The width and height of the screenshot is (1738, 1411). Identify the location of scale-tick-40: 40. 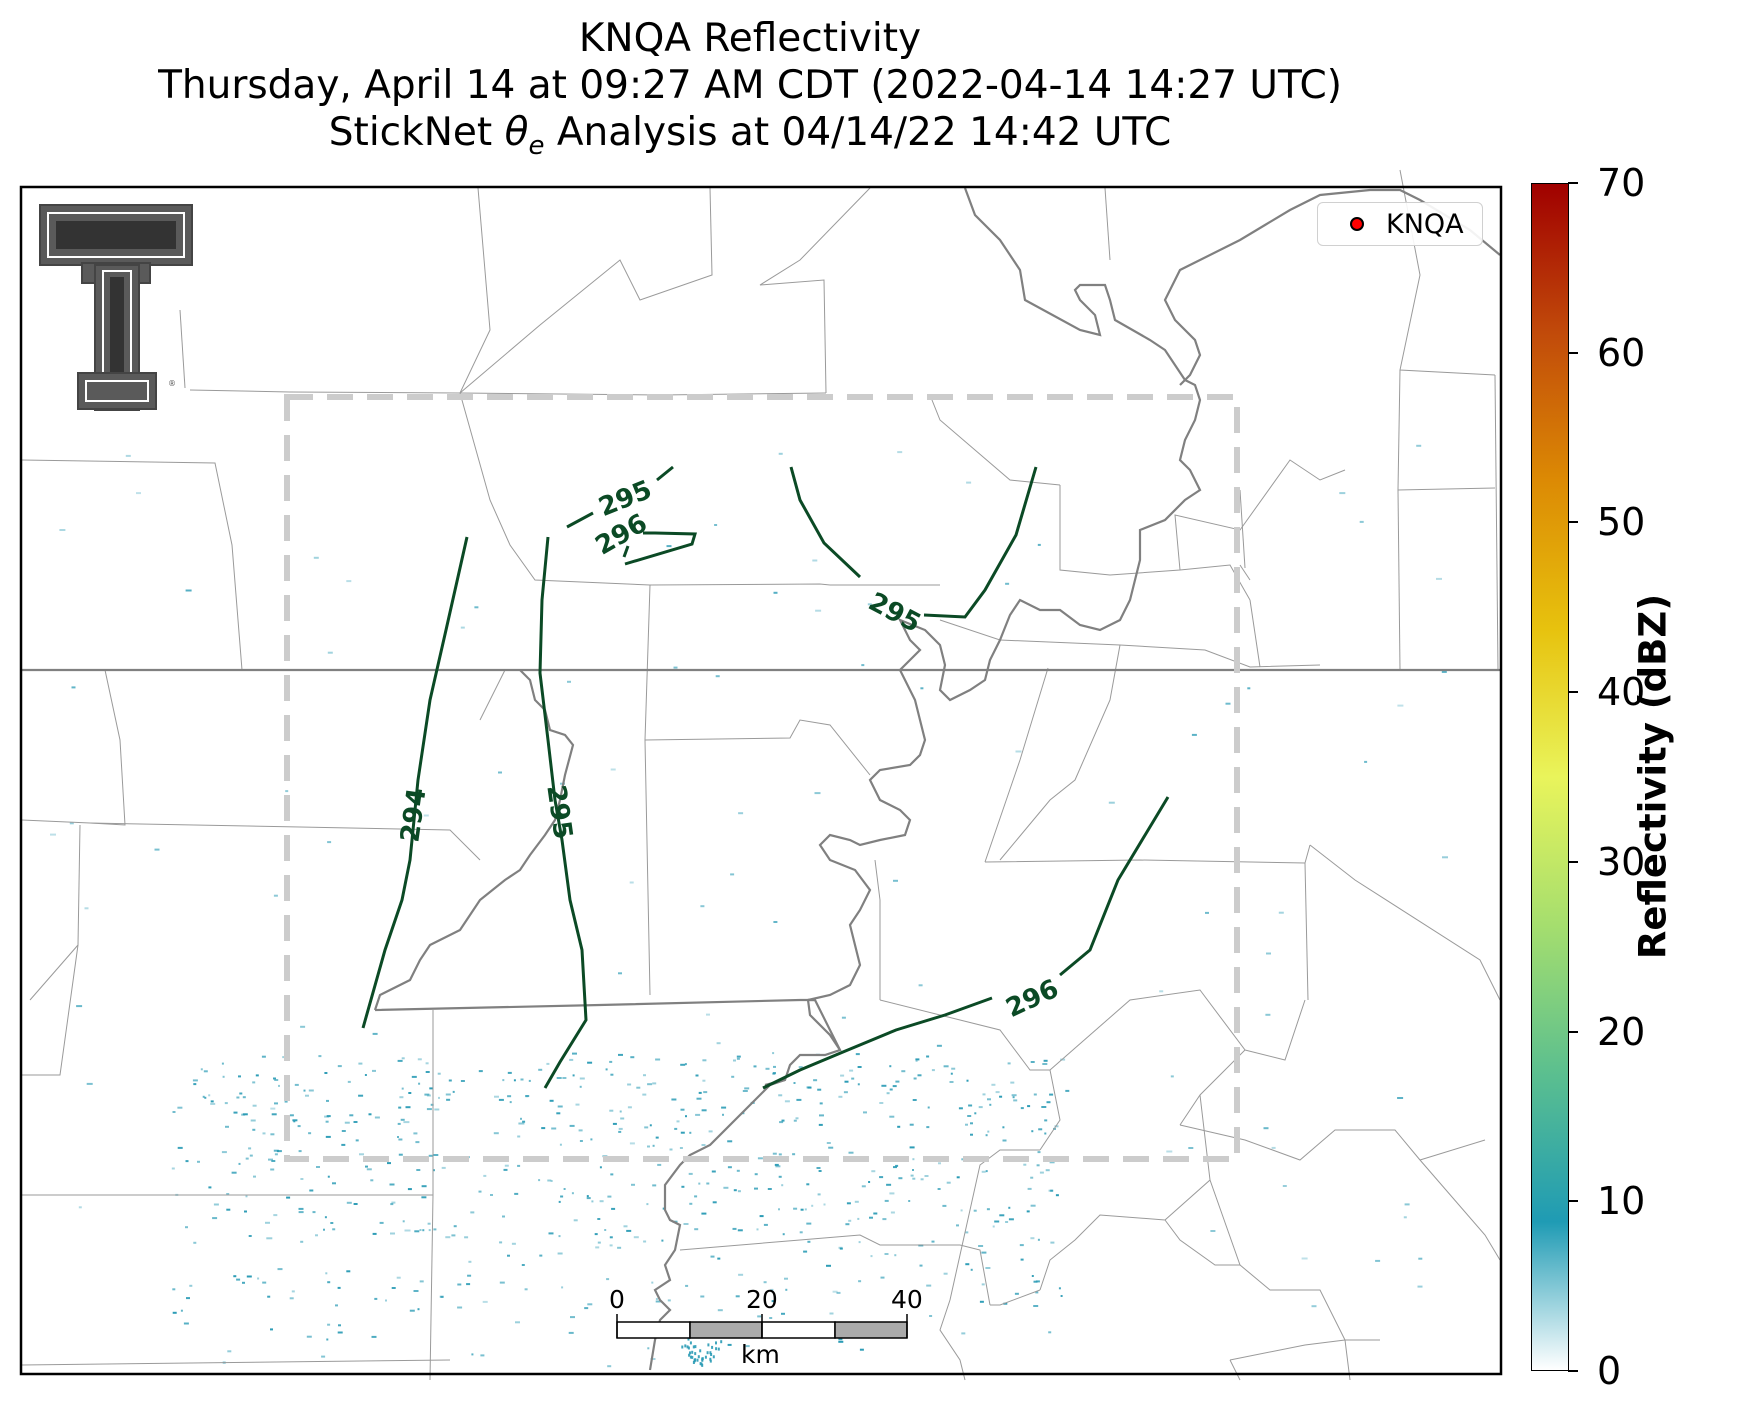
(907, 1299).